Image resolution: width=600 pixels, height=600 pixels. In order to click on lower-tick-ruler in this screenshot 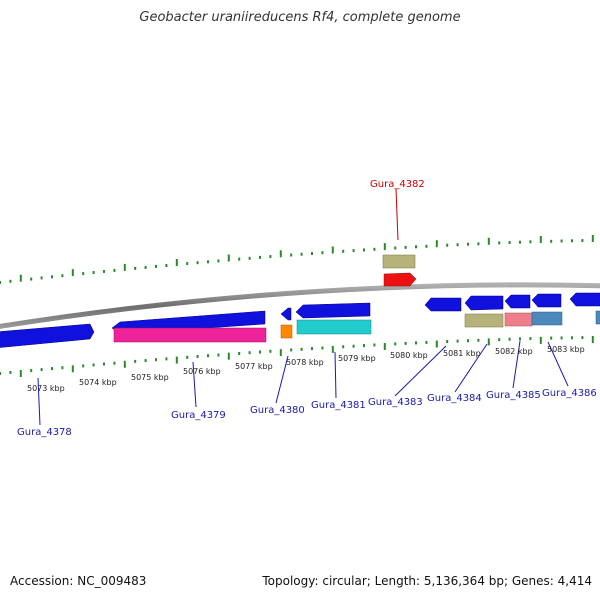, I will do `click(297, 356)`.